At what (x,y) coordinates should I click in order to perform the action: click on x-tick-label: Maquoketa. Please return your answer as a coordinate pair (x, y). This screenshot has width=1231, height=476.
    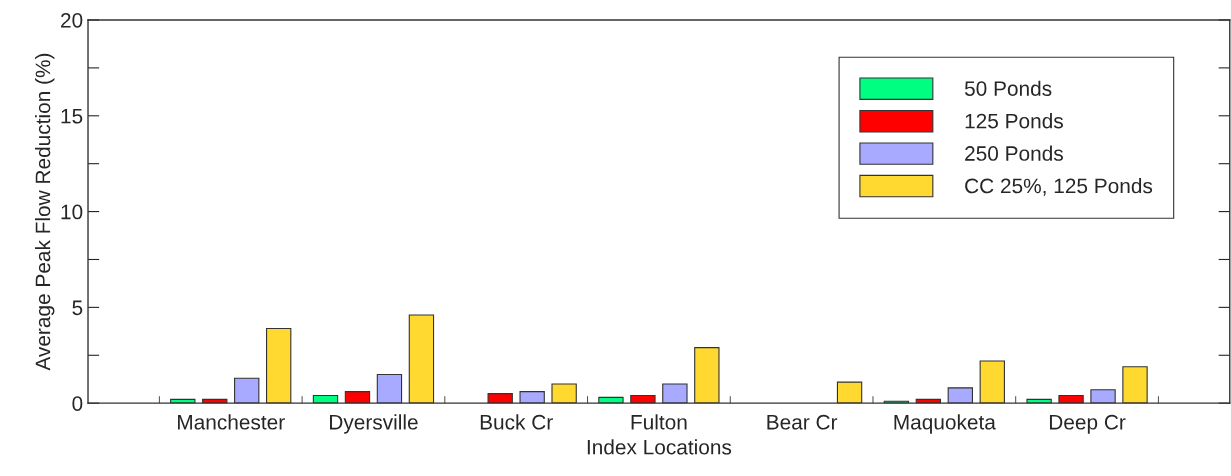
    Looking at the image, I should click on (945, 424).